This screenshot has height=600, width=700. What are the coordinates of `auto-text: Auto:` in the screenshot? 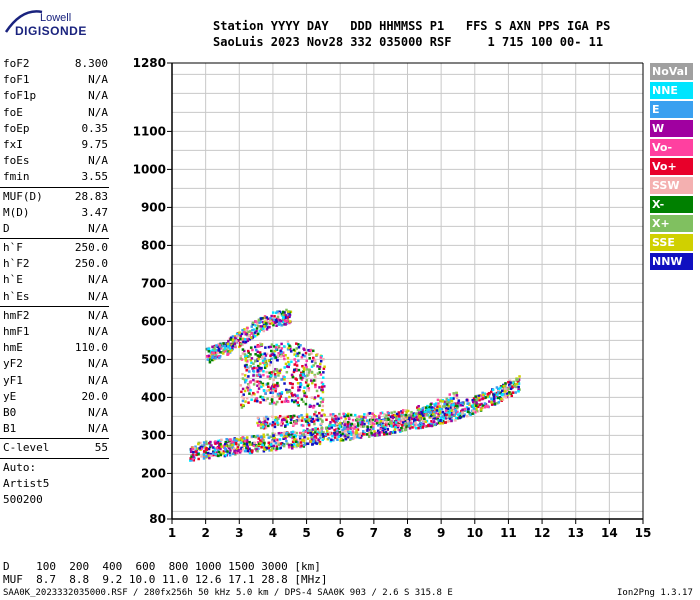 It's located at (20, 467).